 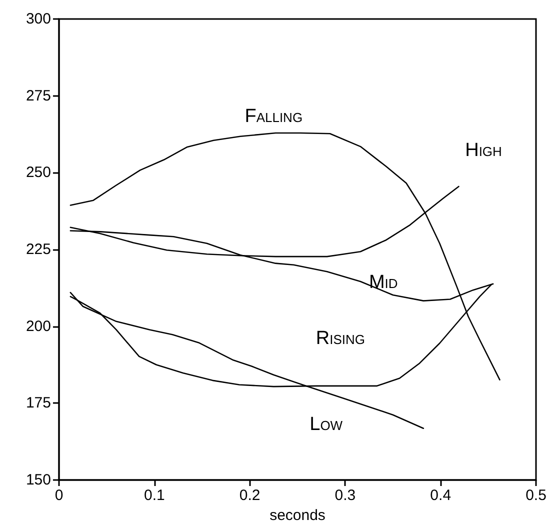 I want to click on series-label: High, so click(x=483, y=151).